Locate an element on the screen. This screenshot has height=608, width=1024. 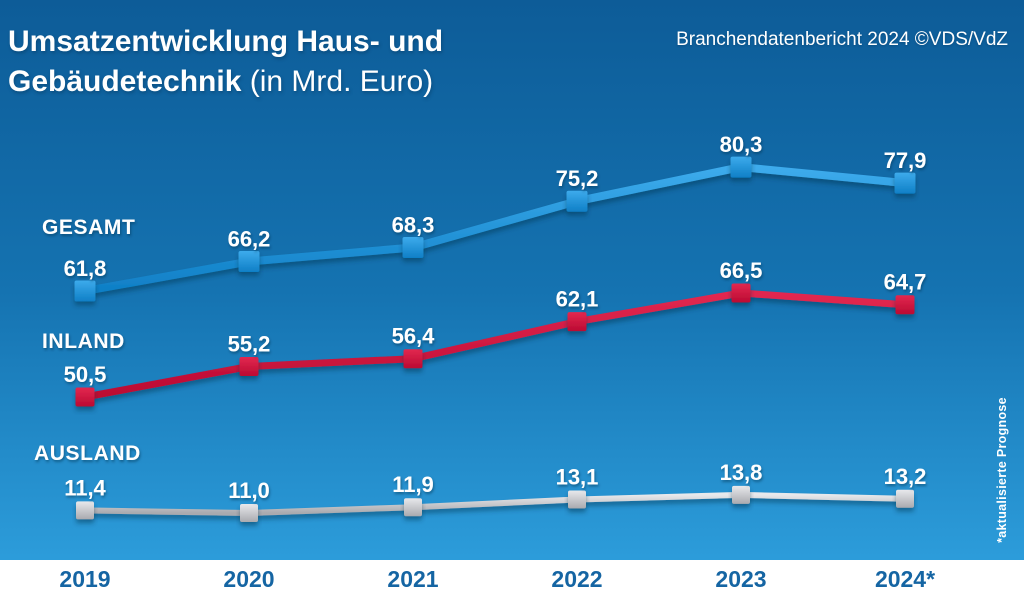
value-label-inland-2023: 66,5 is located at coordinates (741, 270).